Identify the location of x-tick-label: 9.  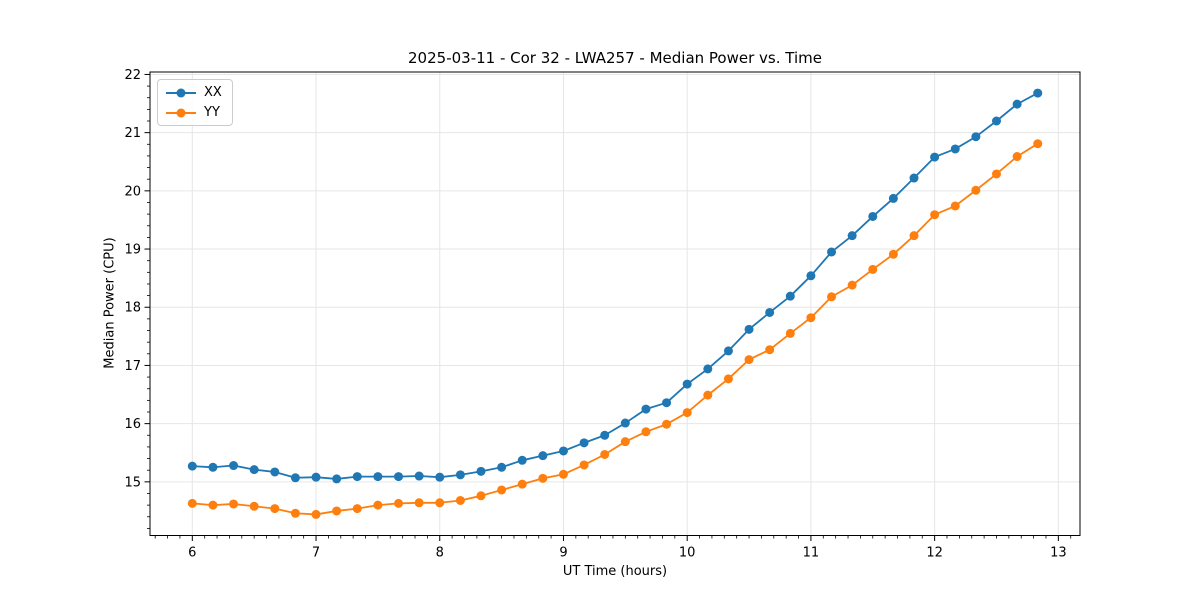
(563, 553).